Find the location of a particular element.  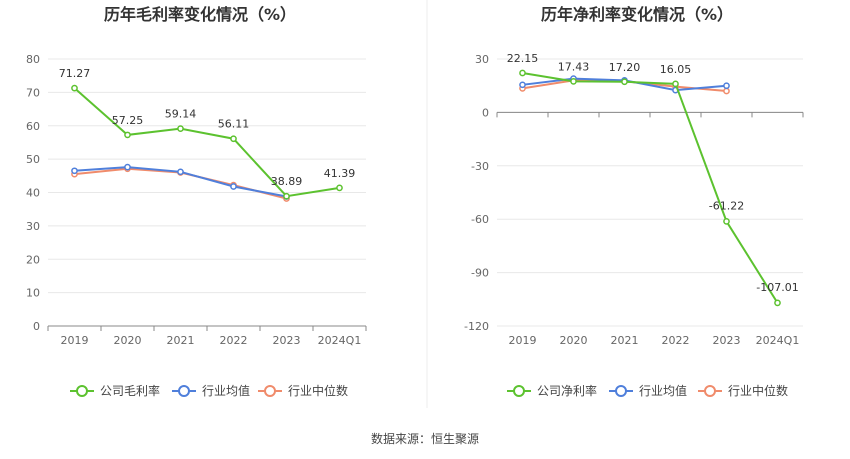

data-label: 41.39 is located at coordinates (340, 173).